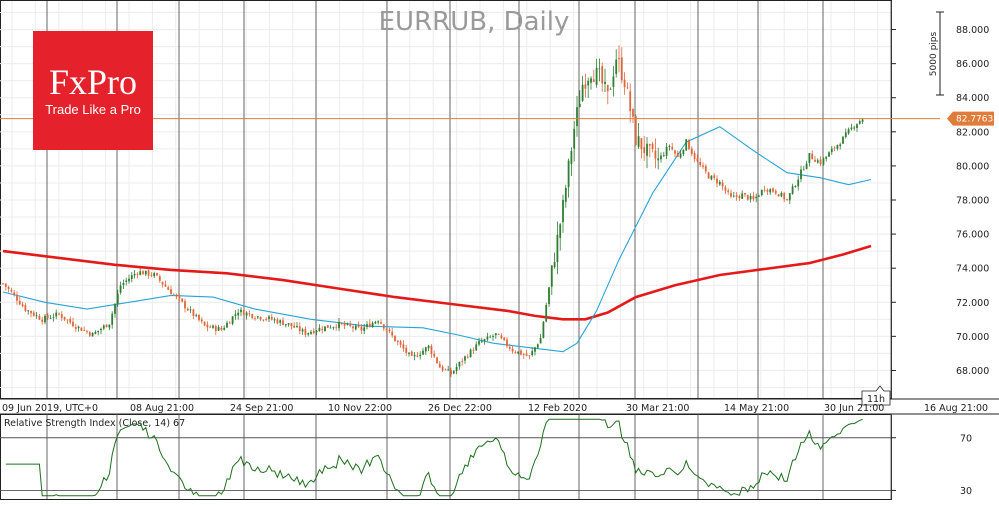 Image resolution: width=999 pixels, height=505 pixels. Describe the element at coordinates (445, 464) in the screenshot. I see `rsi-level-layer` at that location.